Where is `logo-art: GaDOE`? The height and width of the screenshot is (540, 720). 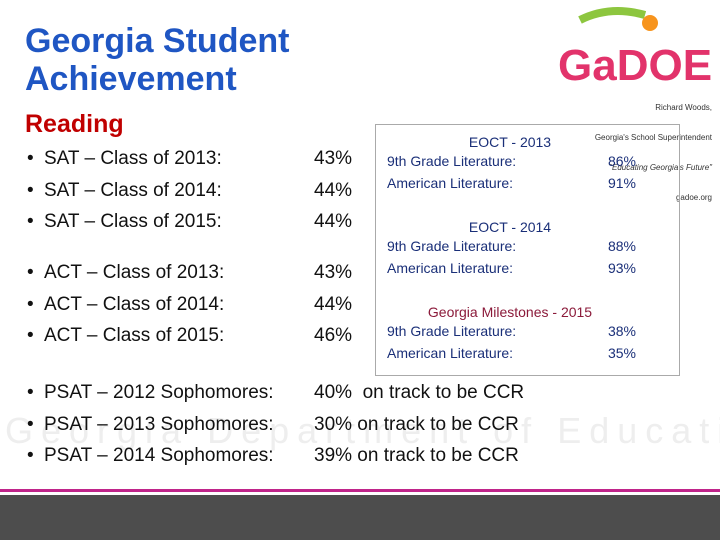
logo-art: GaDOE is located at coordinates (635, 48).